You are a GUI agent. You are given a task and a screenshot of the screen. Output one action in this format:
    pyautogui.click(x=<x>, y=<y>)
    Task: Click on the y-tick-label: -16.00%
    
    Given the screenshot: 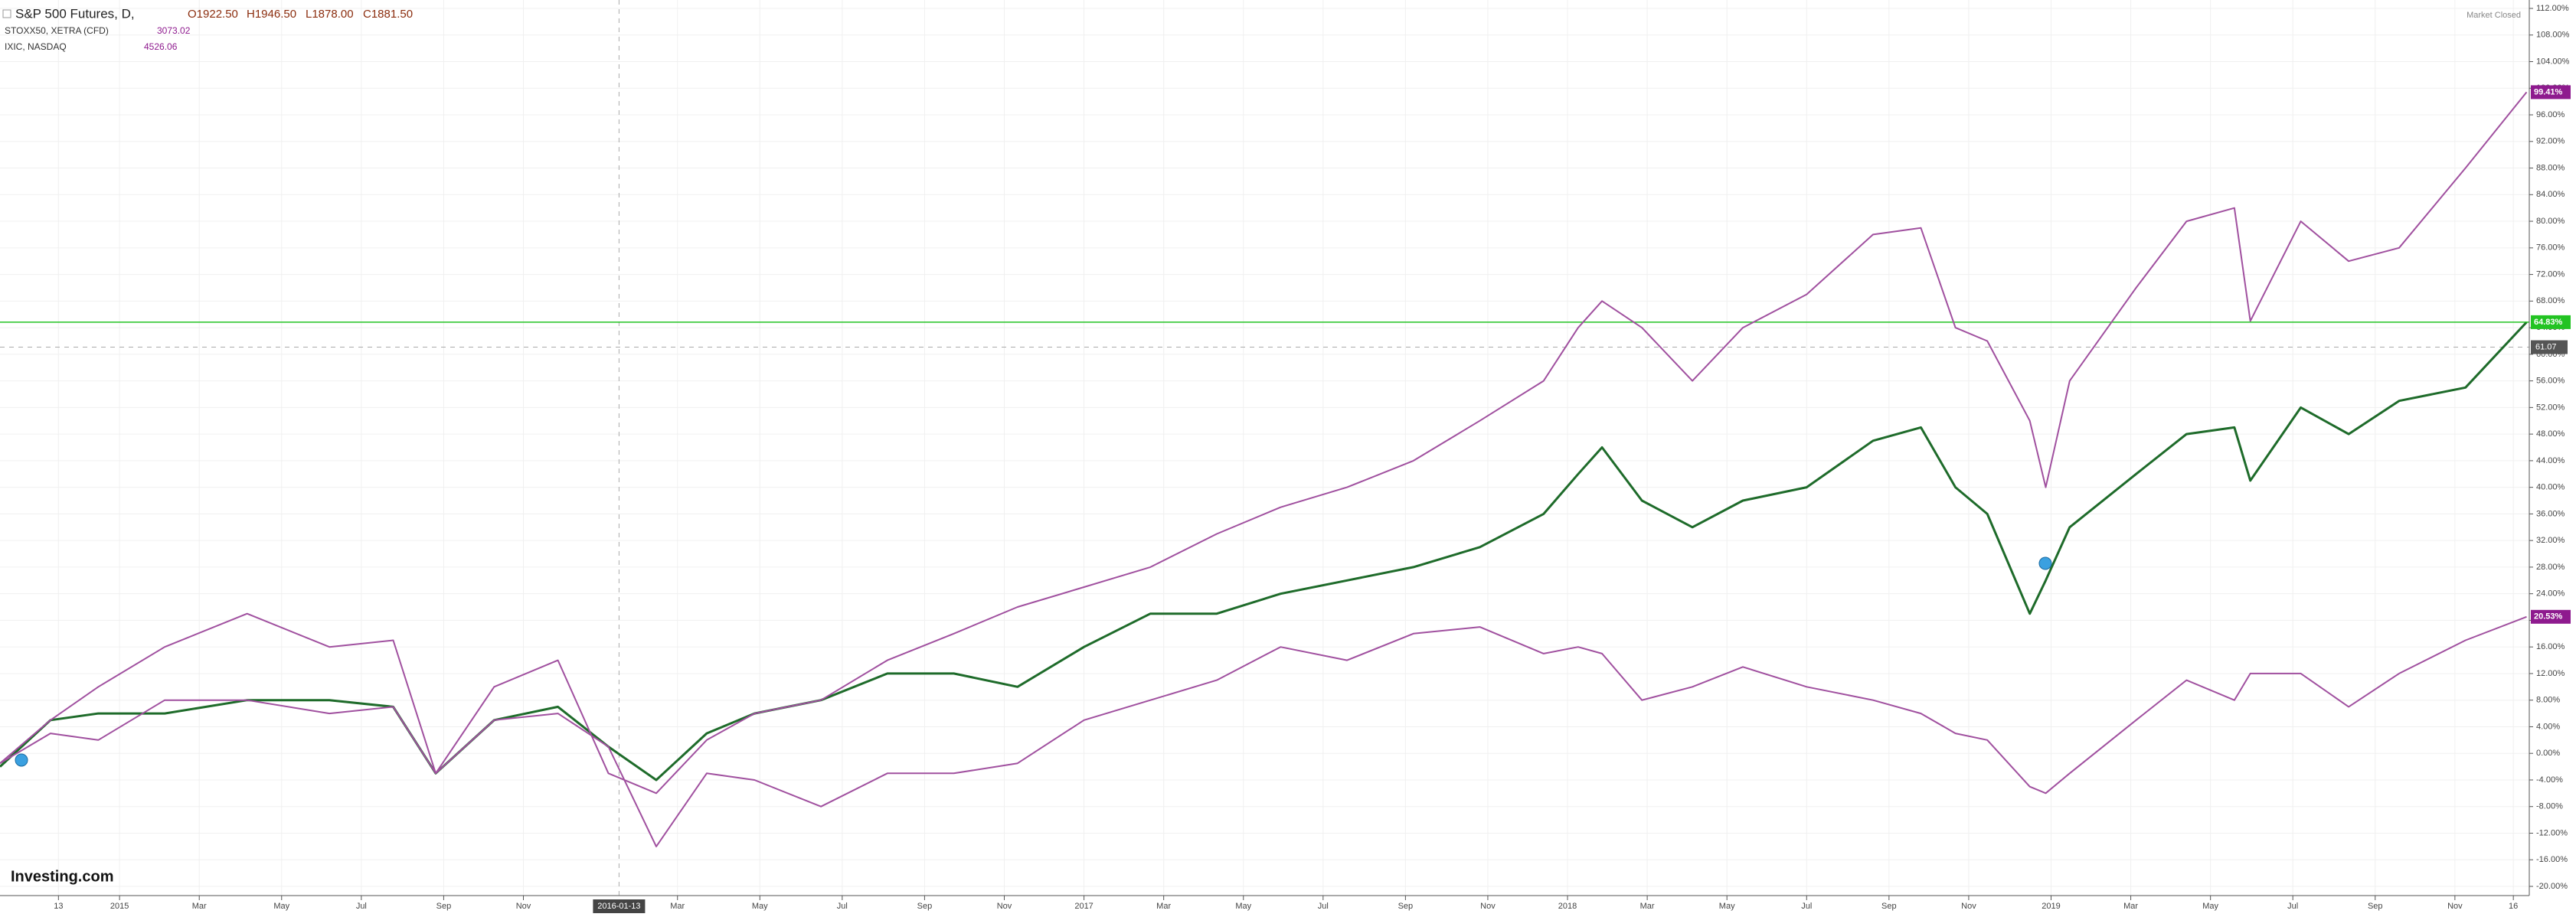 What is the action you would take?
    pyautogui.click(x=2552, y=860)
    